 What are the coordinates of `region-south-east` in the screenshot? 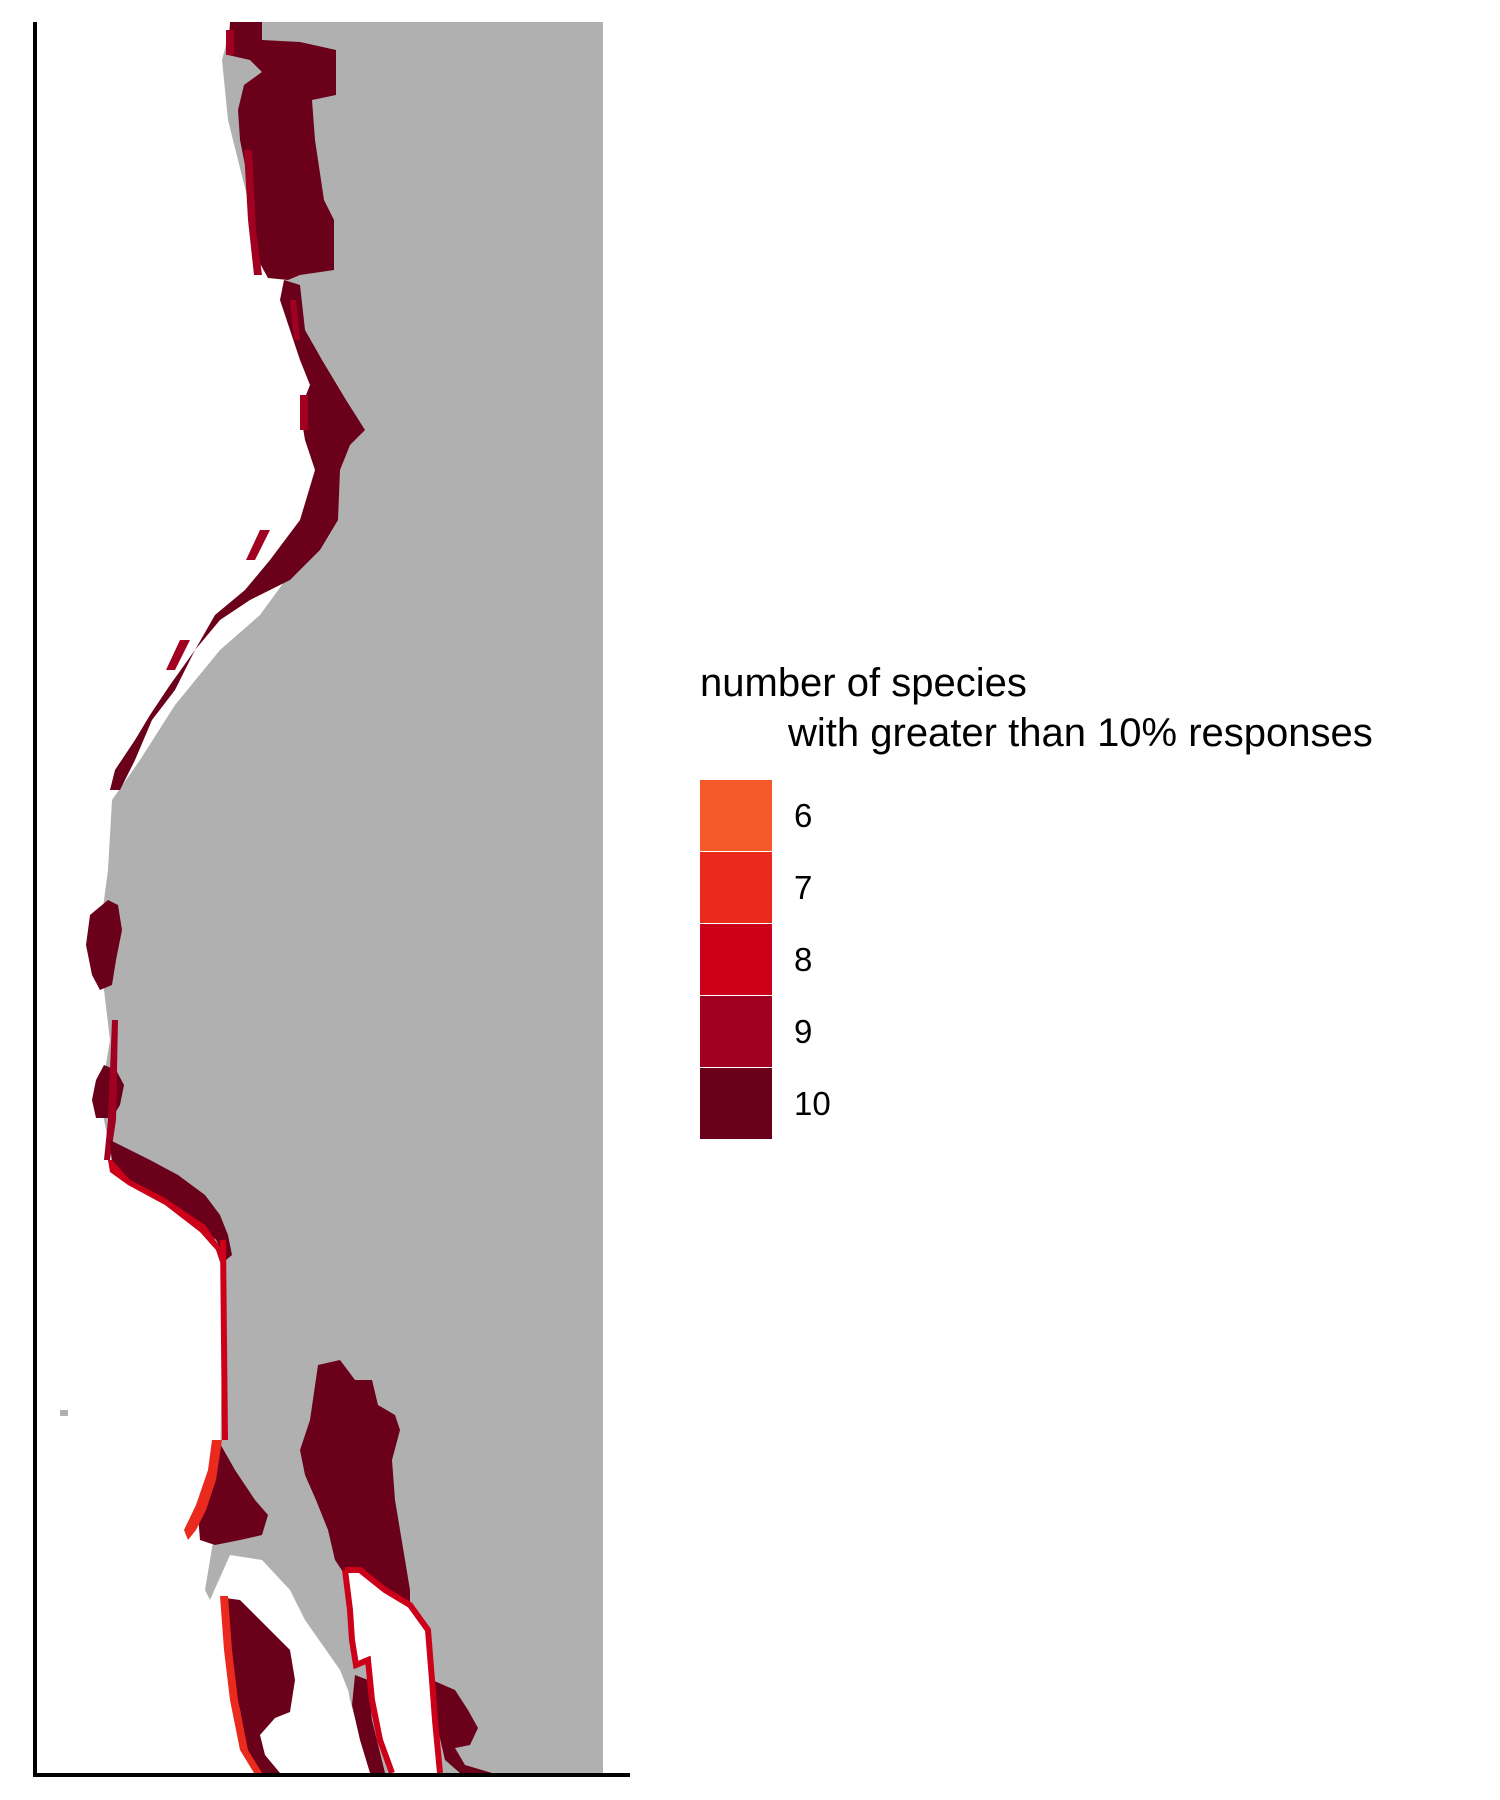 It's located at (355, 1485).